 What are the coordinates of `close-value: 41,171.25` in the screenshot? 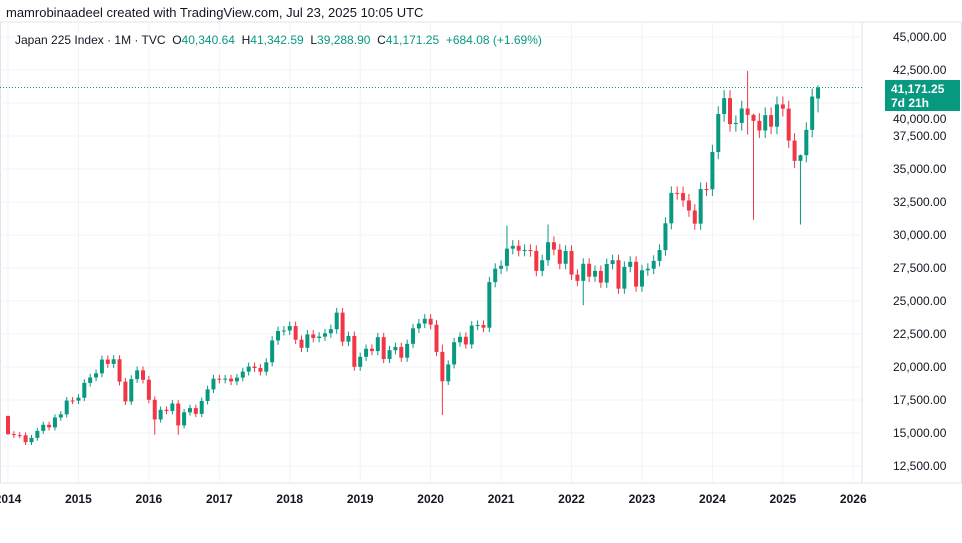 It's located at (412, 40).